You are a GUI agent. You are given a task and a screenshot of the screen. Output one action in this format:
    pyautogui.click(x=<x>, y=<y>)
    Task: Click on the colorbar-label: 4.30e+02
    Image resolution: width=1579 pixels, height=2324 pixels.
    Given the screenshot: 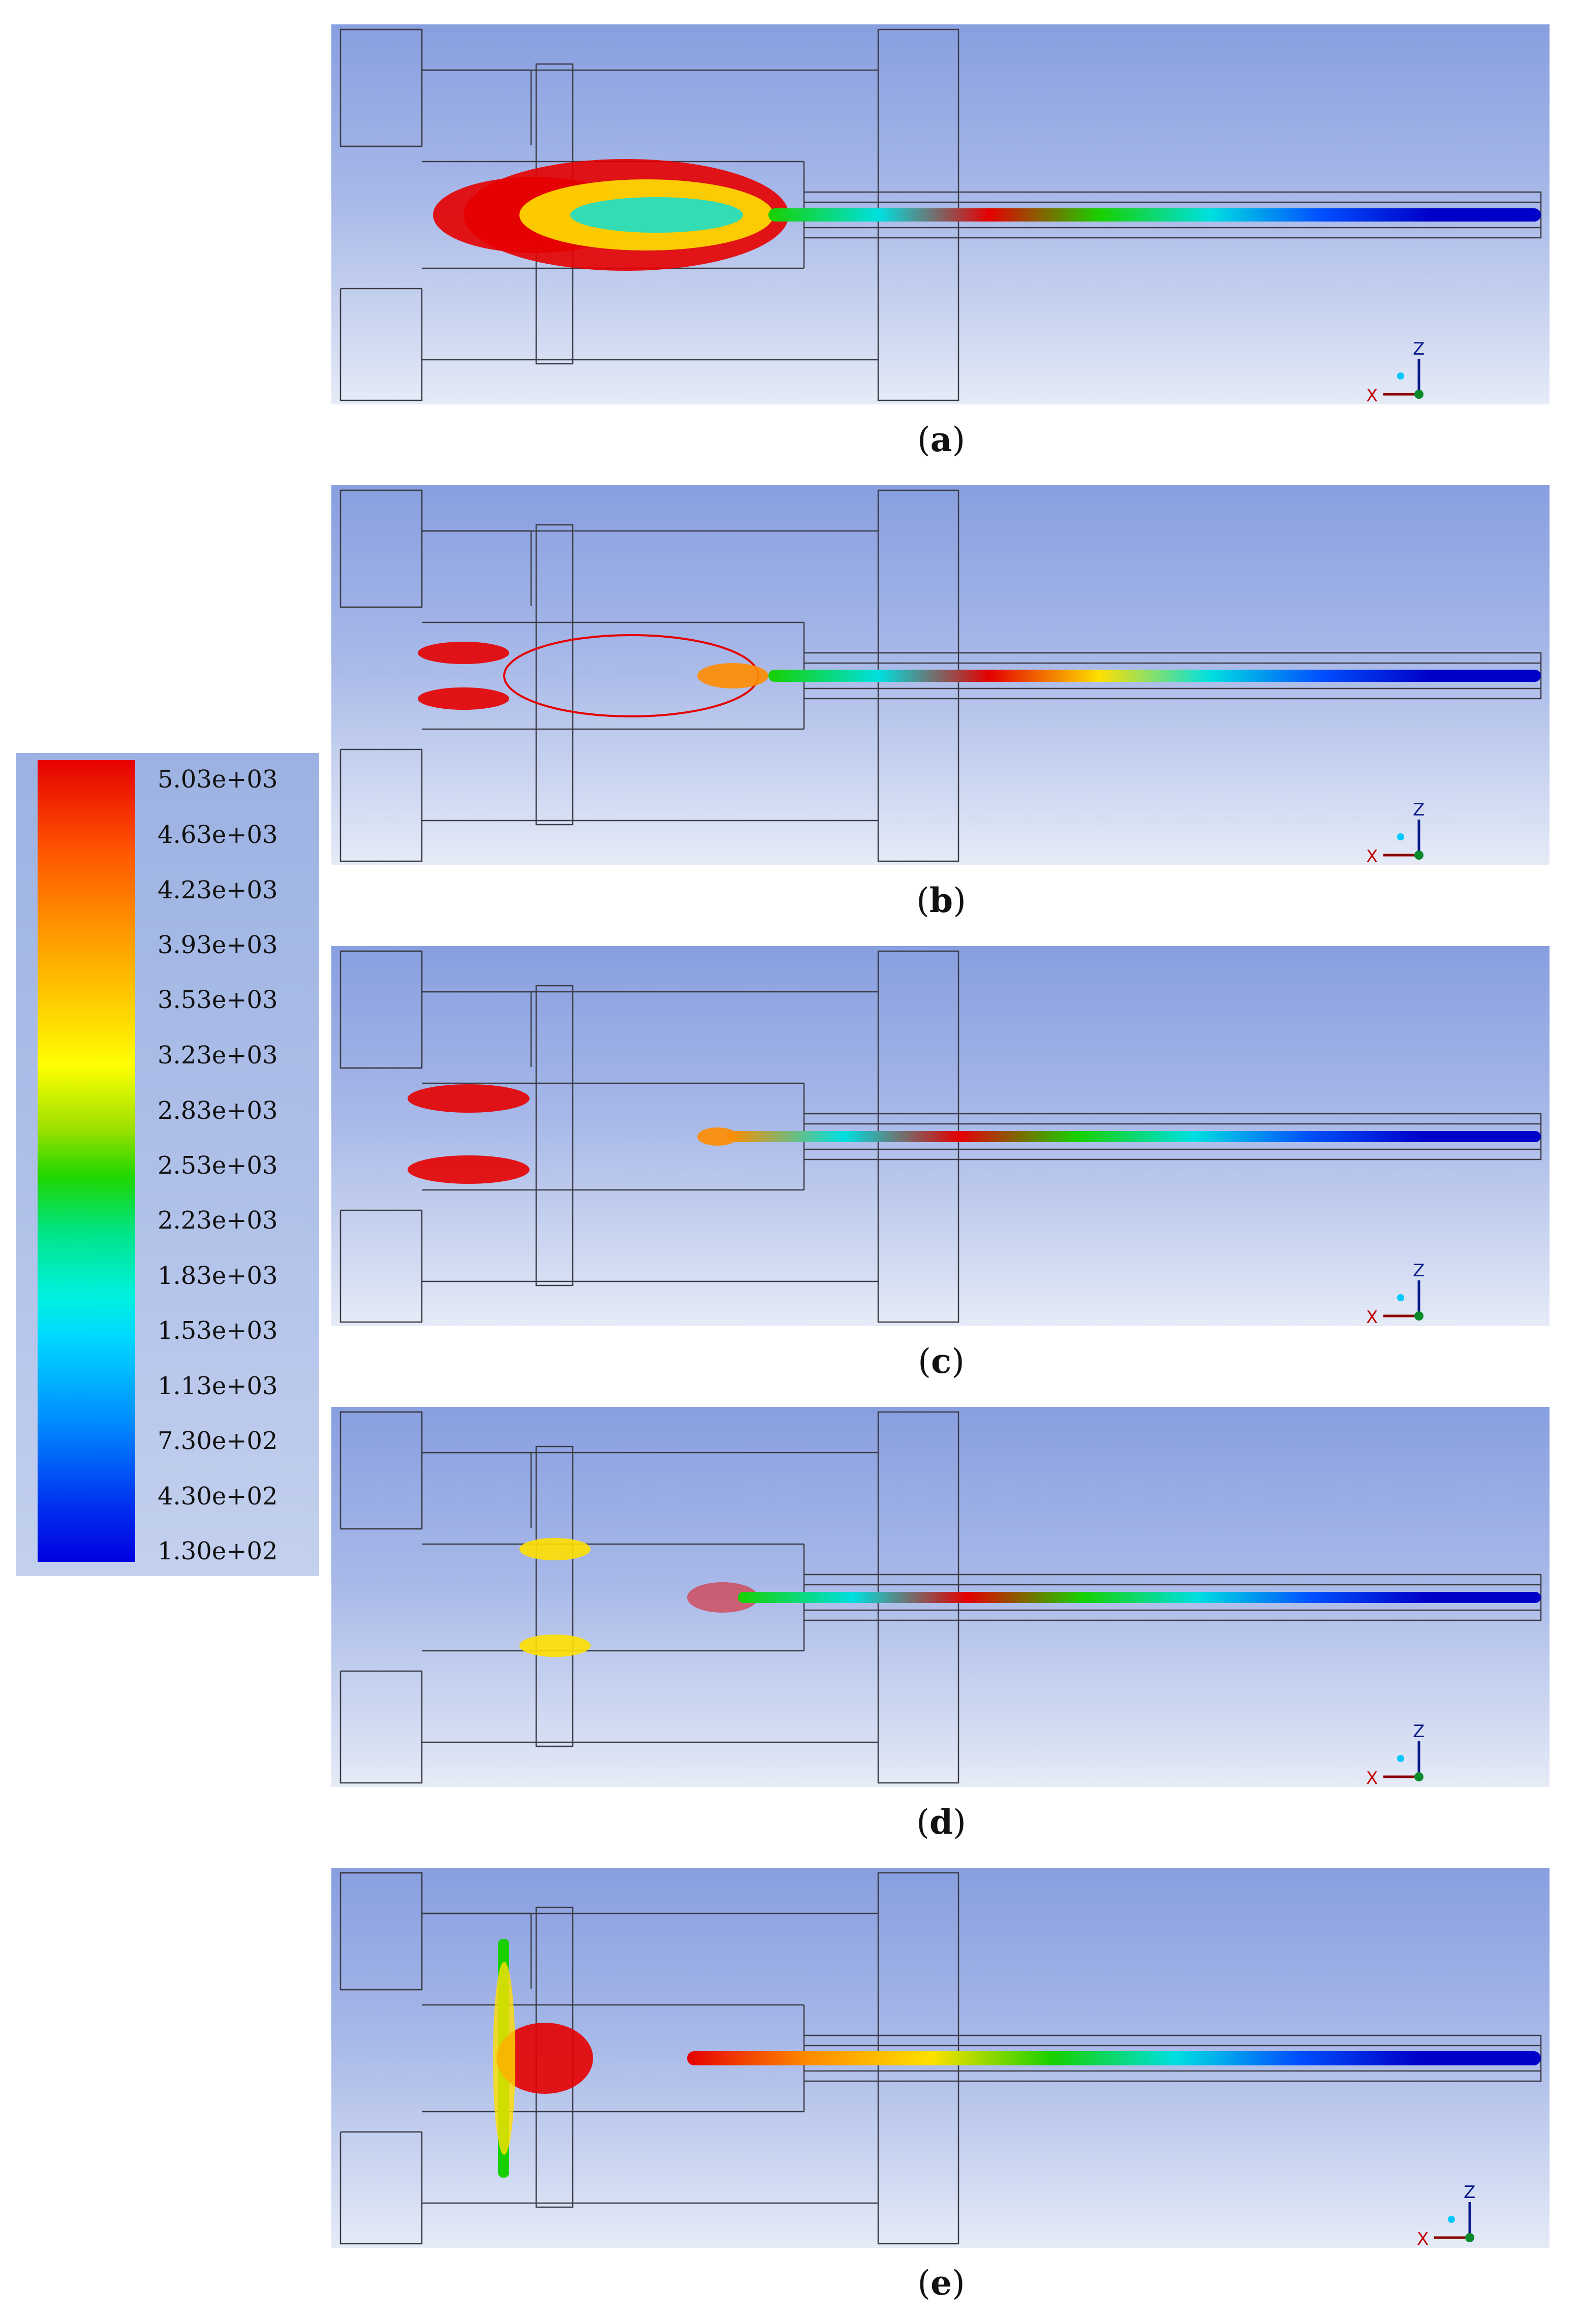 What is the action you would take?
    pyautogui.click(x=218, y=1496)
    